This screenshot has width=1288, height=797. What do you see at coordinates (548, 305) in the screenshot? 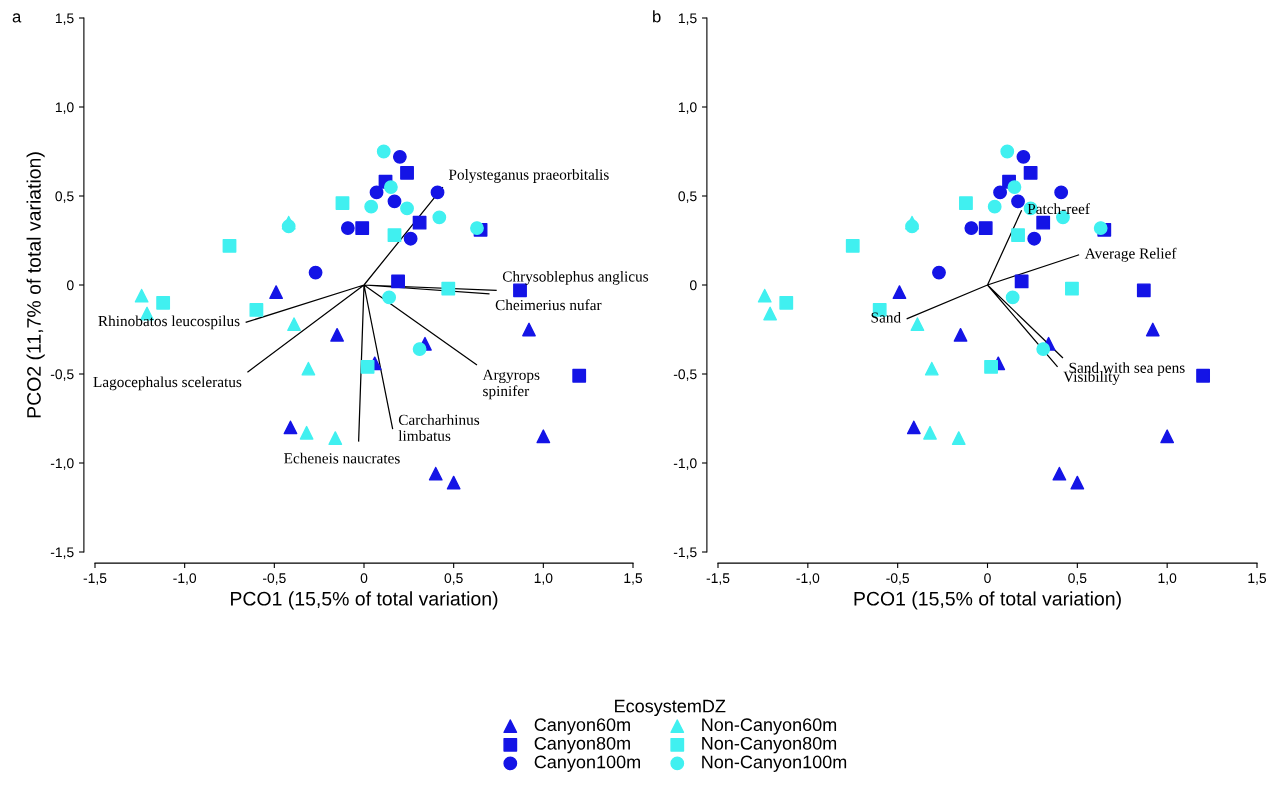
I see `annotation: Cheimerius nufar` at bounding box center [548, 305].